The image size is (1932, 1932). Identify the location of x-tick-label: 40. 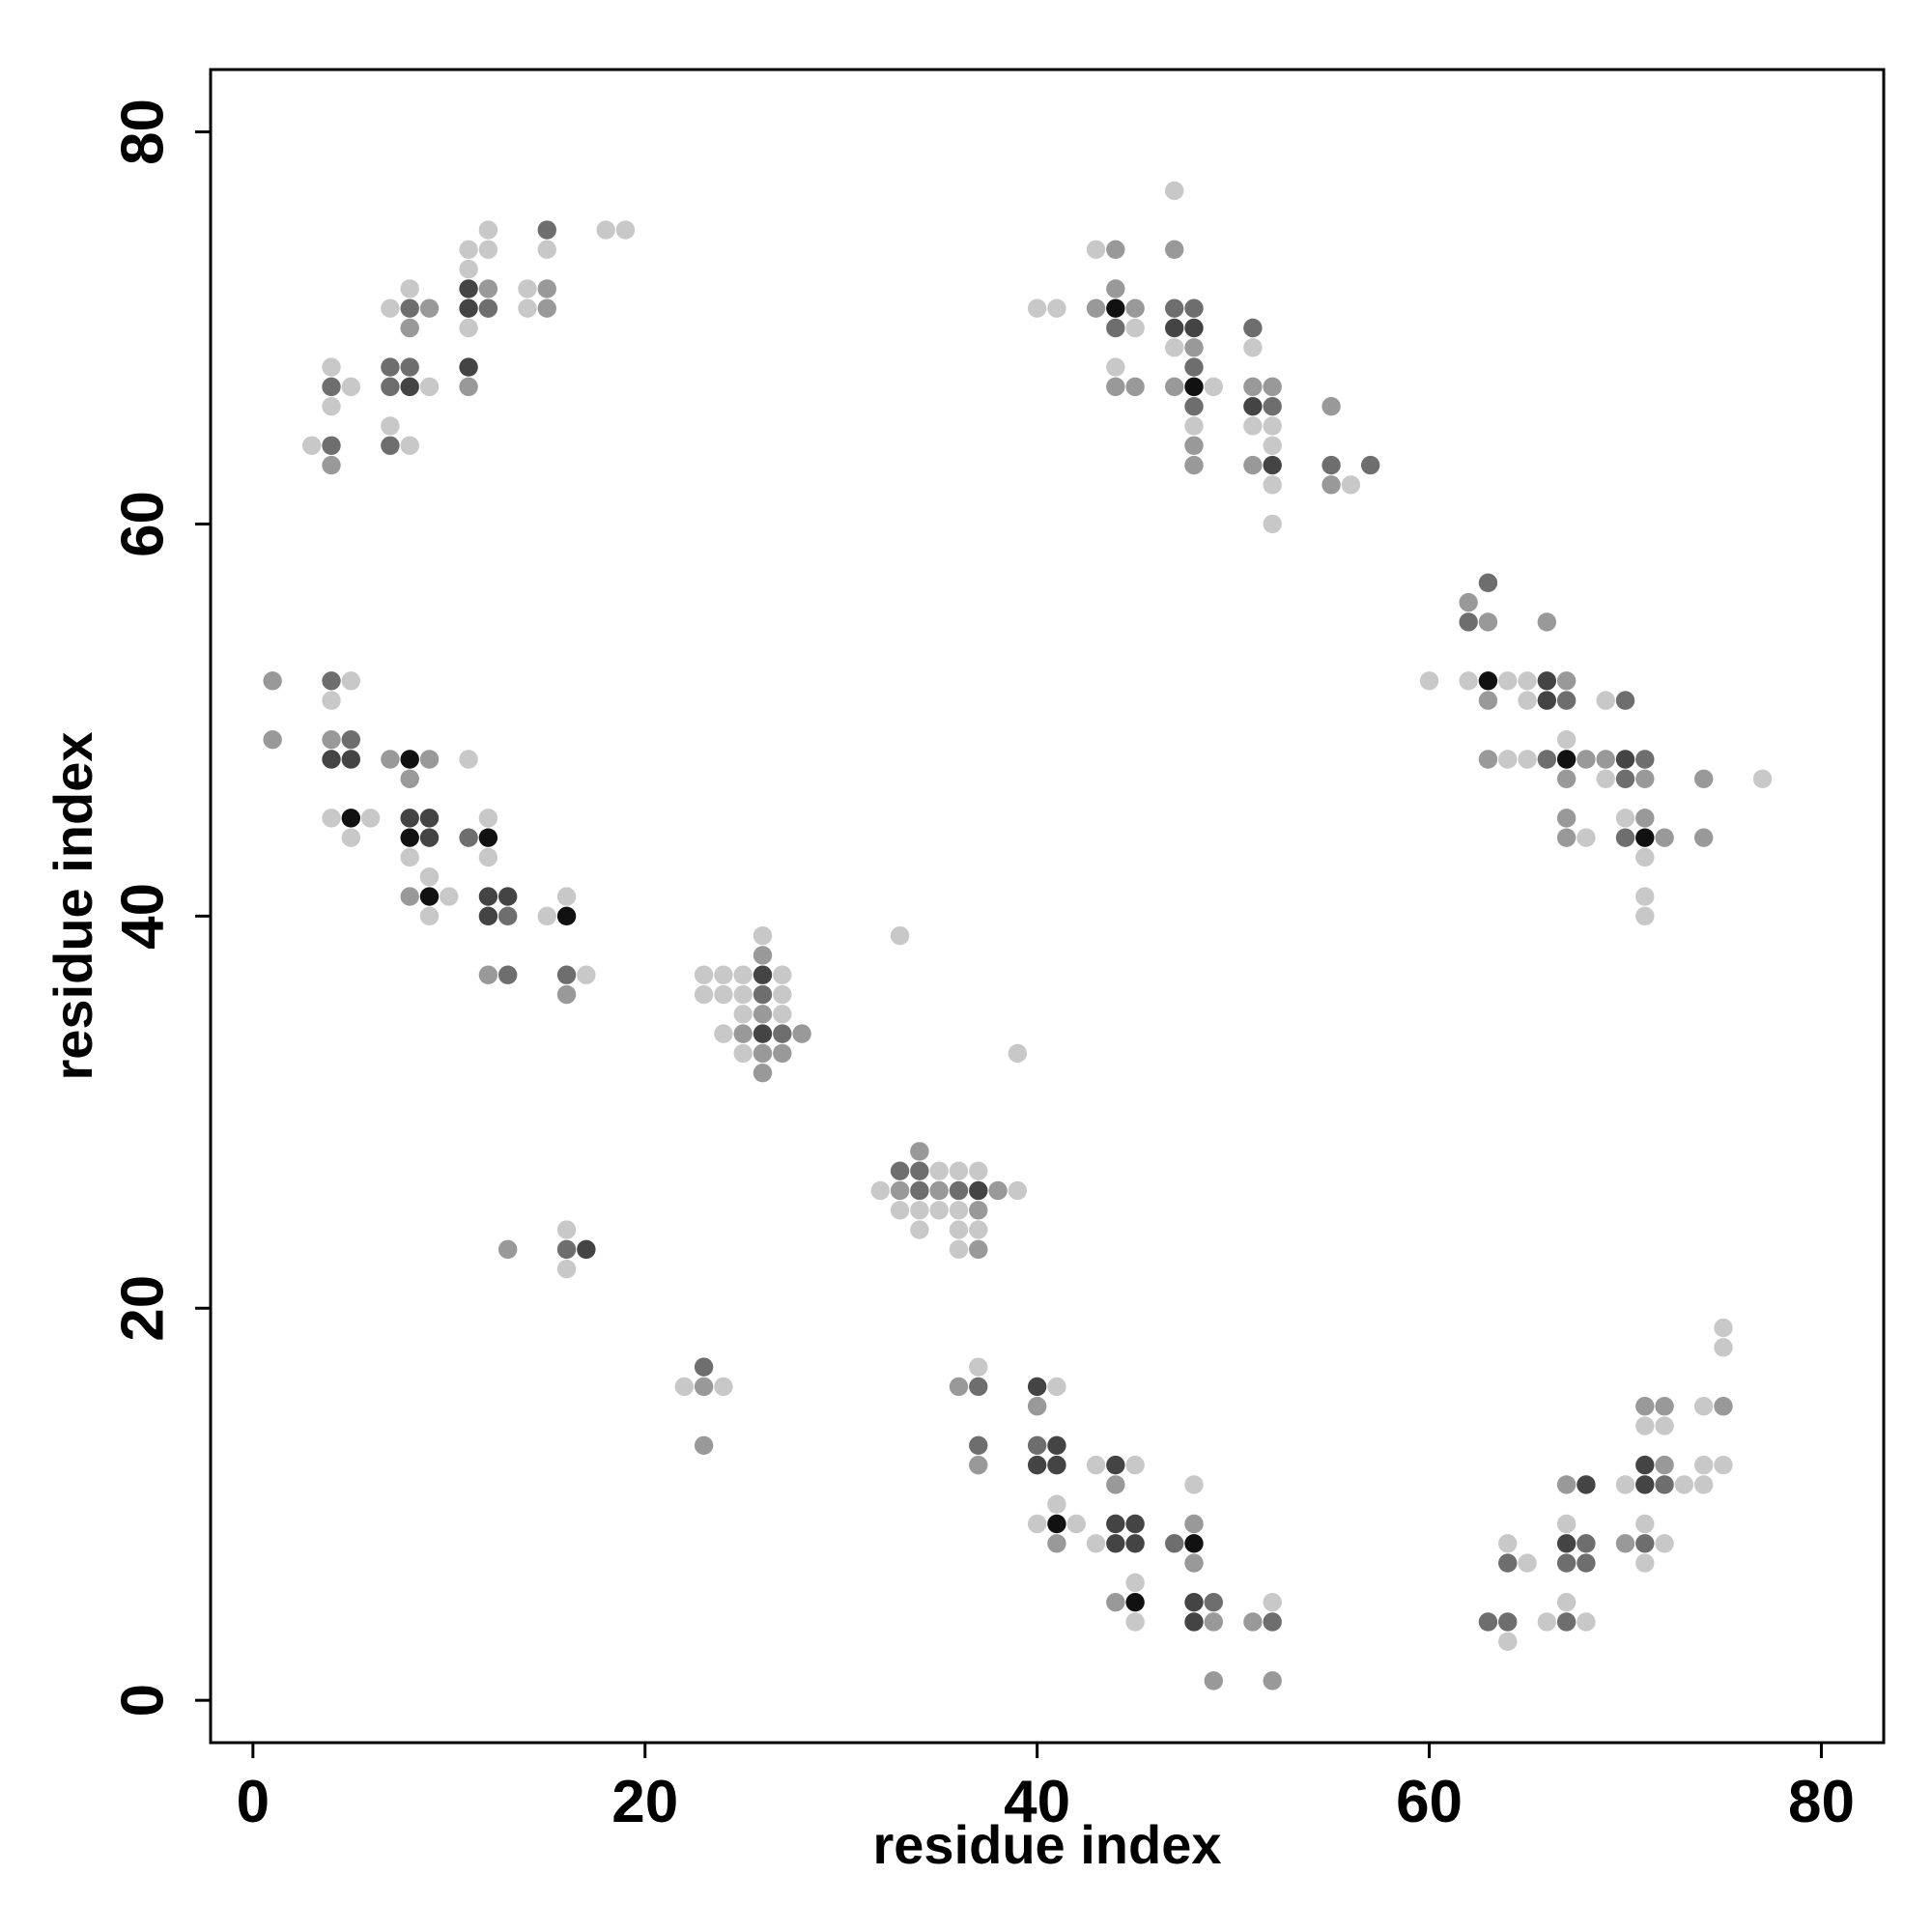
(1037, 1802).